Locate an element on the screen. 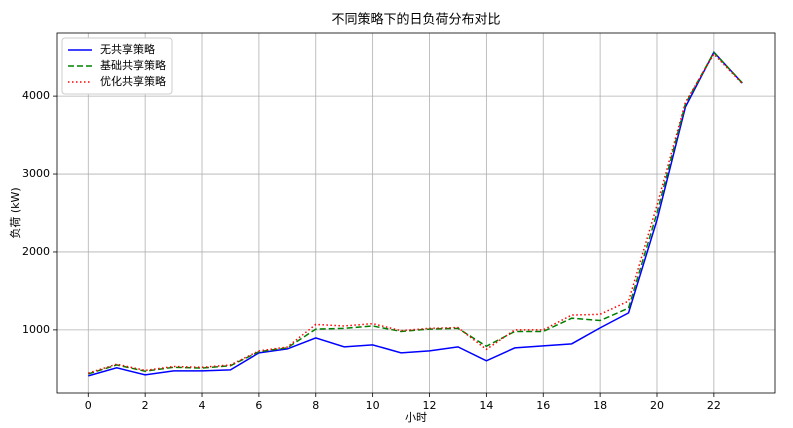 The width and height of the screenshot is (793, 428). legend-label: 基础共享策略 is located at coordinates (133, 65).